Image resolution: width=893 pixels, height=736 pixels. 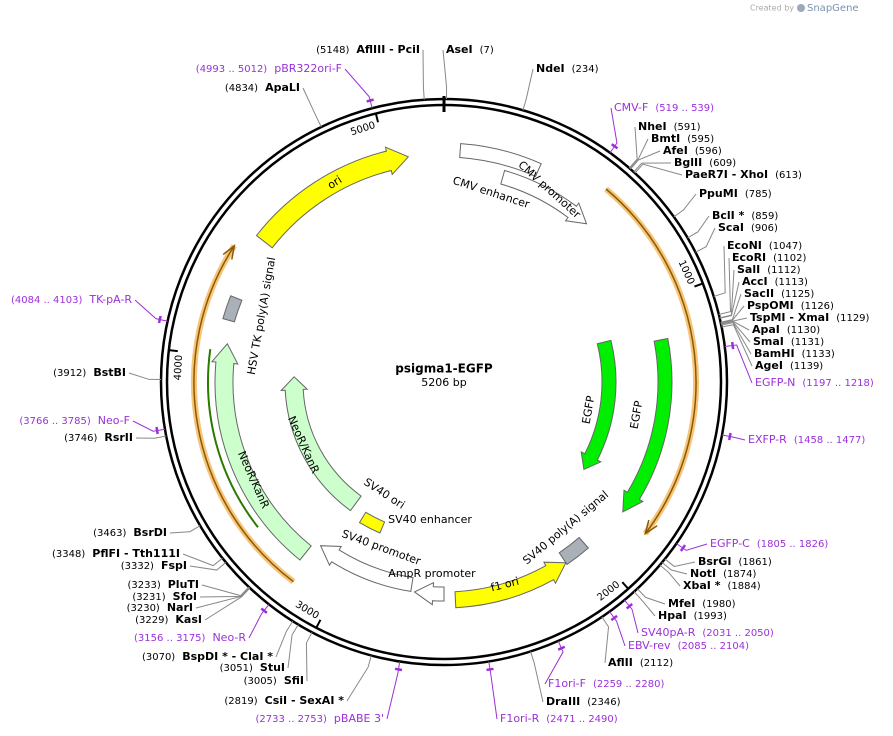 What do you see at coordinates (109, 372) in the screenshot?
I see `site-name: BstBI` at bounding box center [109, 372].